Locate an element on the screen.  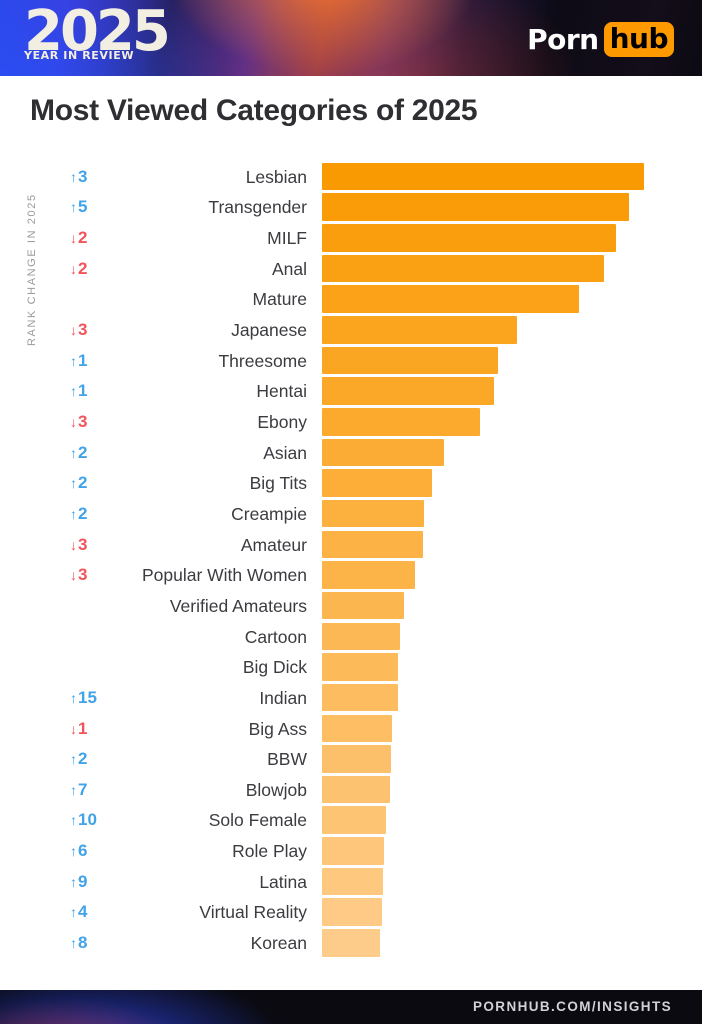
category-label: Big Ass is located at coordinates (277, 728).